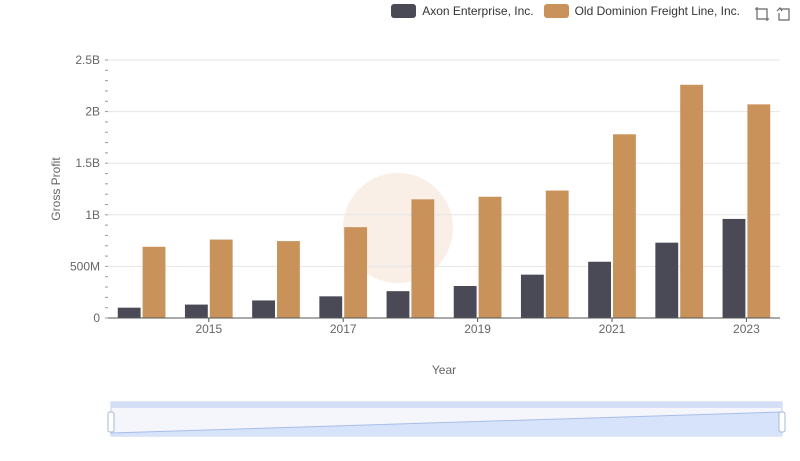 This screenshot has height=461, width=800. Describe the element at coordinates (773, 14) in the screenshot. I see `toolbox` at that location.